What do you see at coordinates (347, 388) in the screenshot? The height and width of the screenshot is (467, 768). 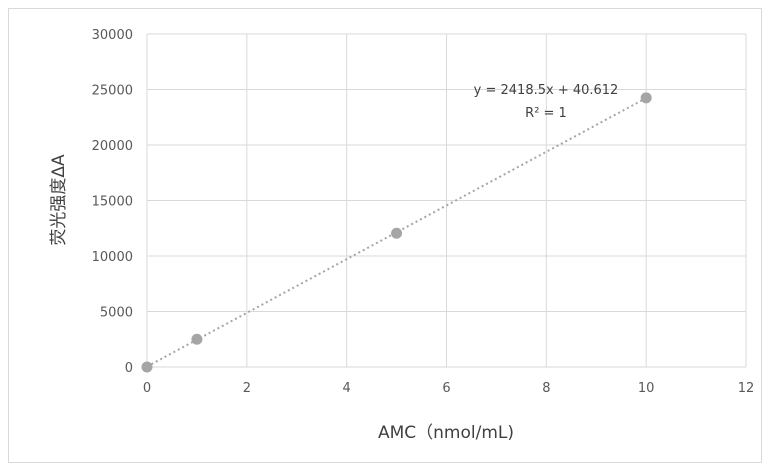 I see `x-tick-label-2: 4` at bounding box center [347, 388].